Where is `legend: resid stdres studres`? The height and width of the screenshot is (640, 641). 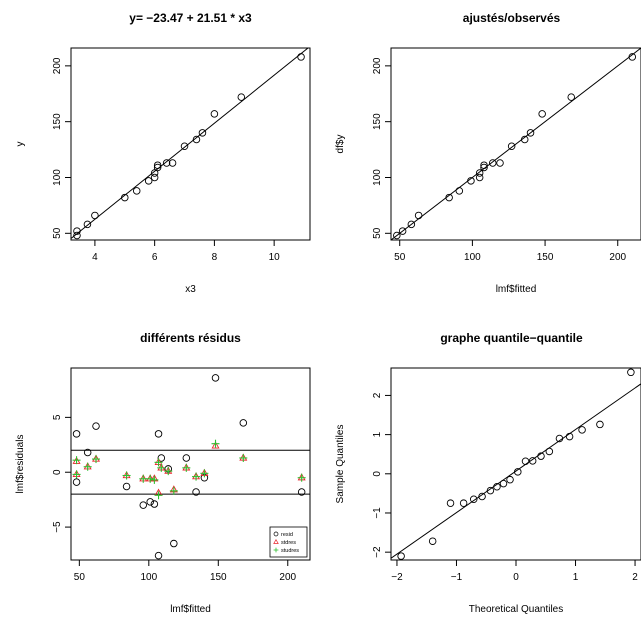
legend: resid stdres studres is located at coordinates (288, 542).